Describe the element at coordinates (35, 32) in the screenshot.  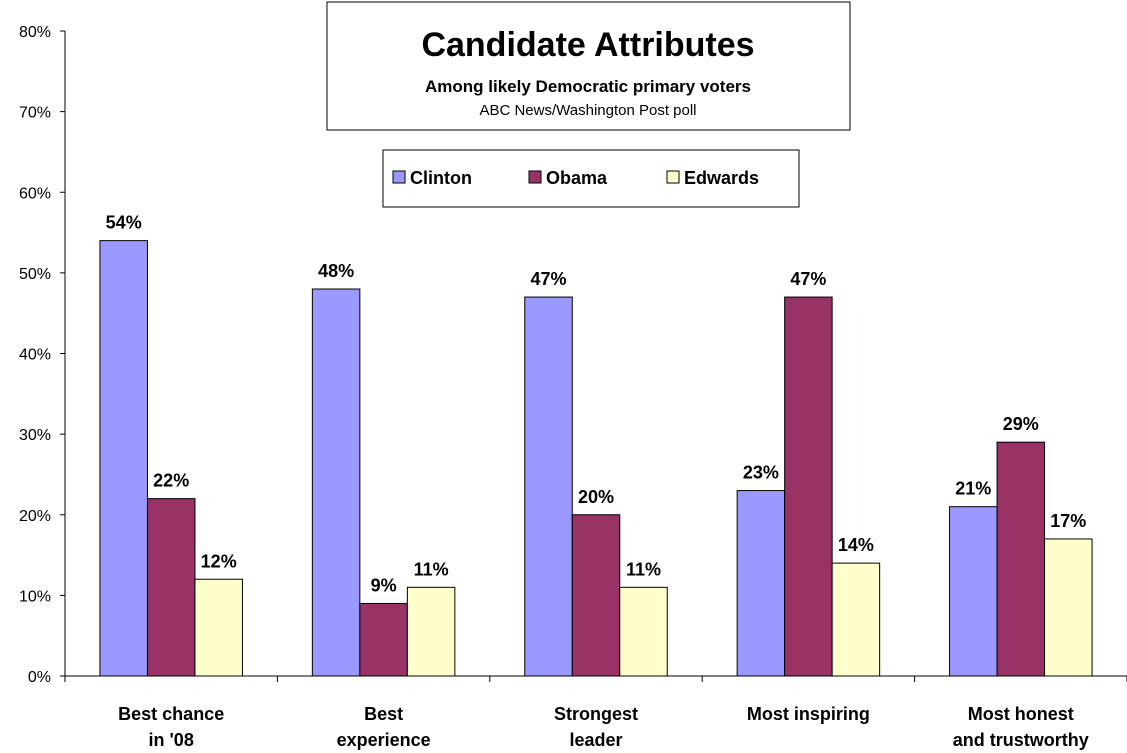
I see `y-tick-label: 80%` at that location.